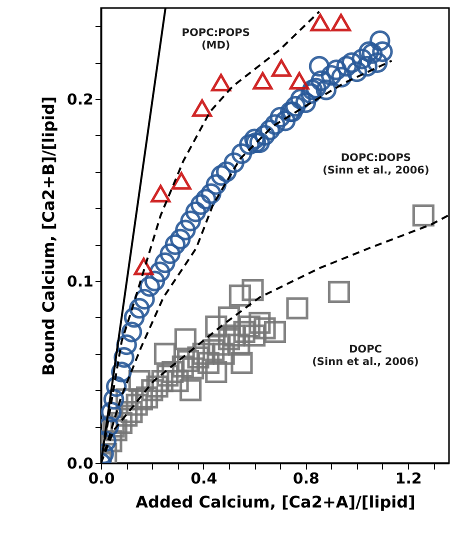 This screenshot has height=538, width=460. I want to click on x-tick-label: 1.2, so click(408, 479).